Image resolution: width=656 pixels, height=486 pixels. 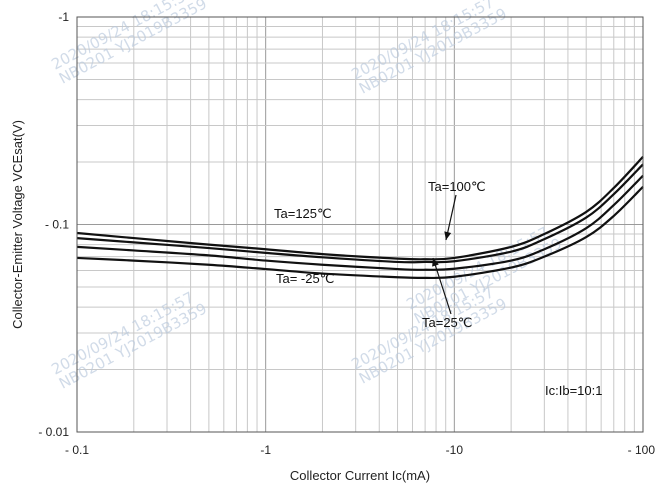 I want to click on x-axis-label: Collector Current Ic(mA), so click(x=360, y=475).